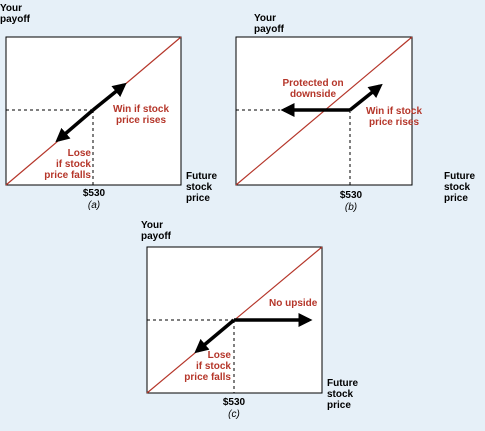  I want to click on panel-b, so click(324, 111).